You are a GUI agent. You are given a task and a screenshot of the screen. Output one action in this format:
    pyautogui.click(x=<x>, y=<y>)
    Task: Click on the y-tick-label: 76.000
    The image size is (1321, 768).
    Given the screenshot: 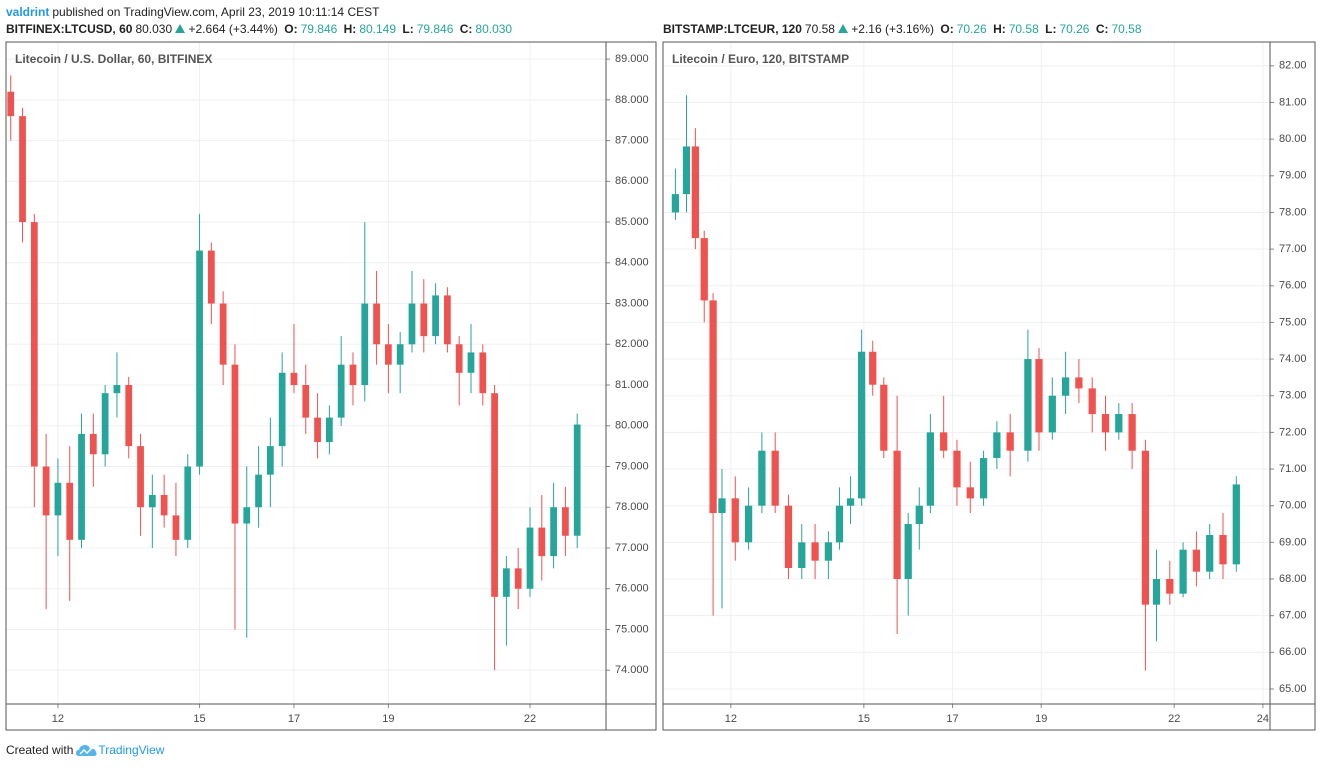 What is the action you would take?
    pyautogui.click(x=632, y=589)
    